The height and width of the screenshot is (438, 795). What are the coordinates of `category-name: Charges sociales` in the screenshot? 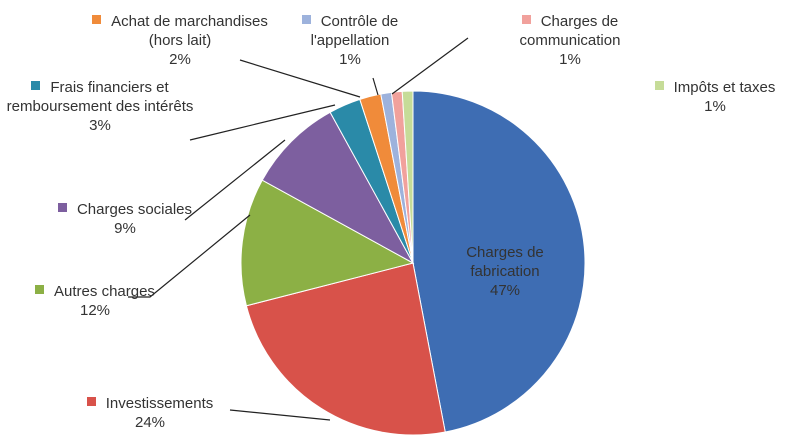 It's located at (134, 209).